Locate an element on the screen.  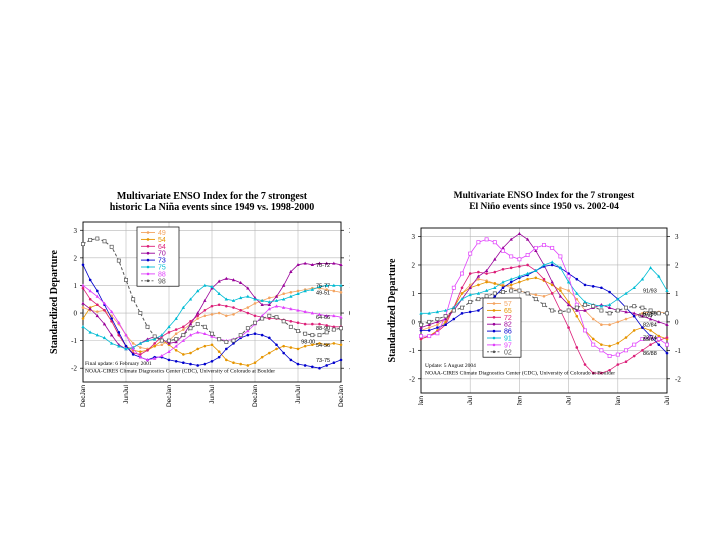
y-tick-label-right: -2 is located at coordinates (349, 369).